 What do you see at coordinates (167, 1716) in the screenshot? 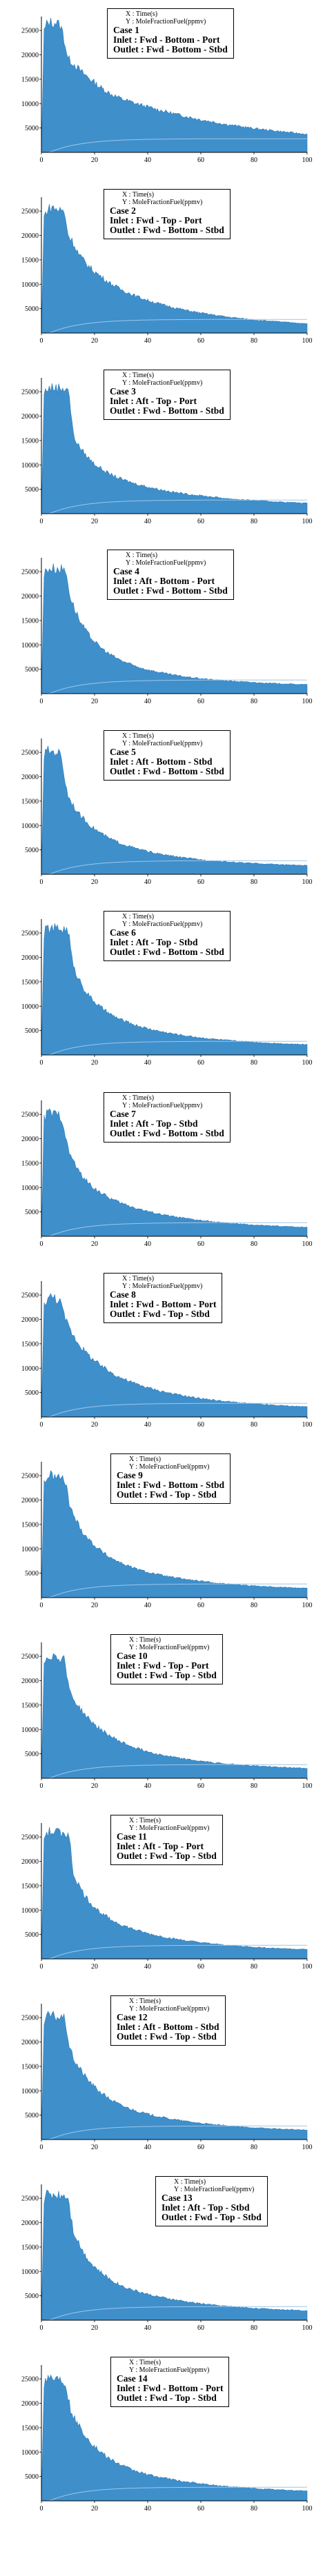
I see `chart-svg-10: 5000 10000 15000 20000 25000 0 20 40 60 80 100` at bounding box center [167, 1716].